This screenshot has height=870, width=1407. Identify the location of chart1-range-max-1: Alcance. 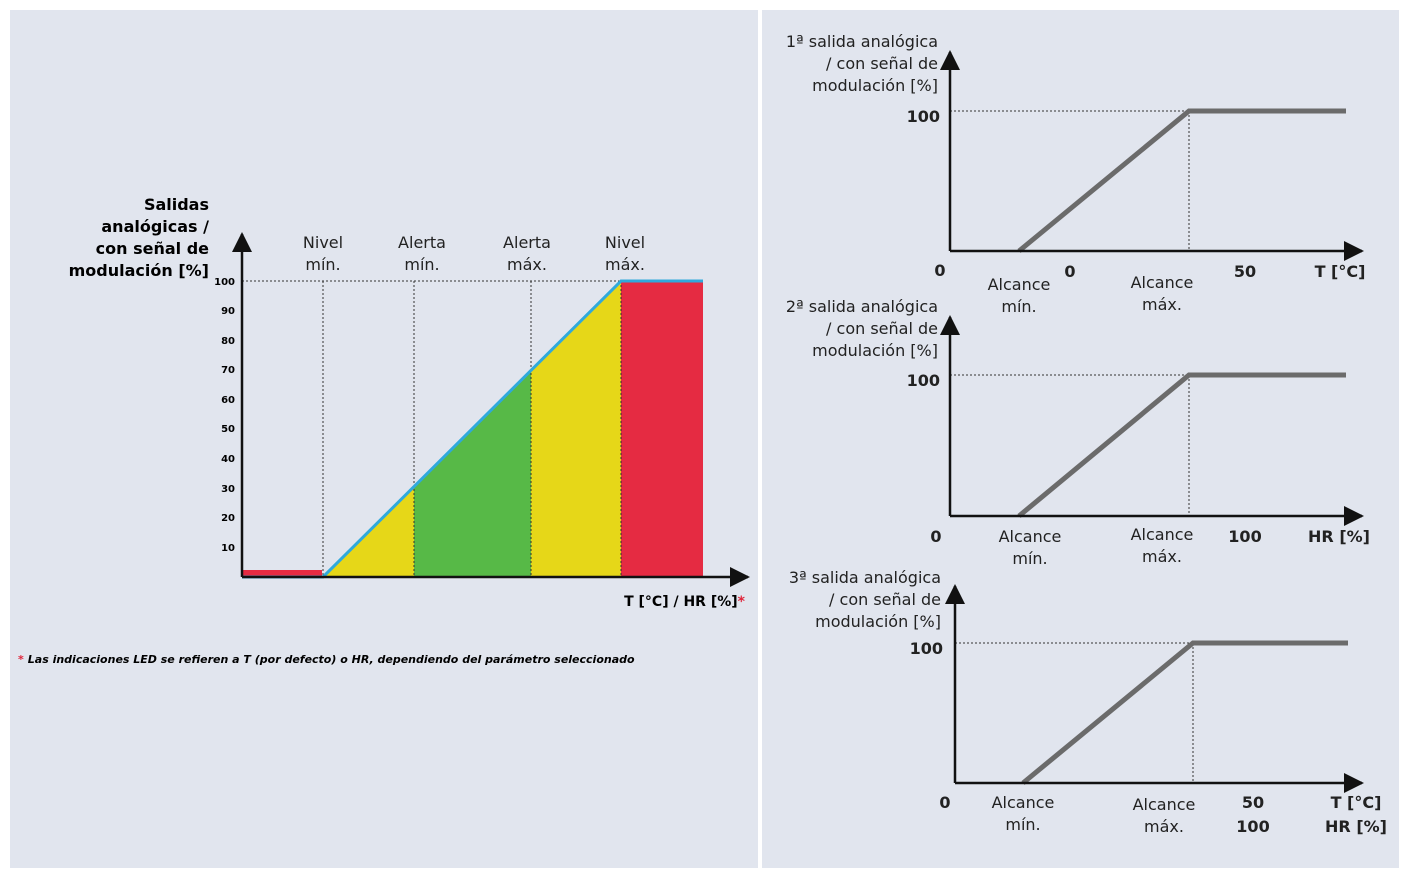
(1162, 282).